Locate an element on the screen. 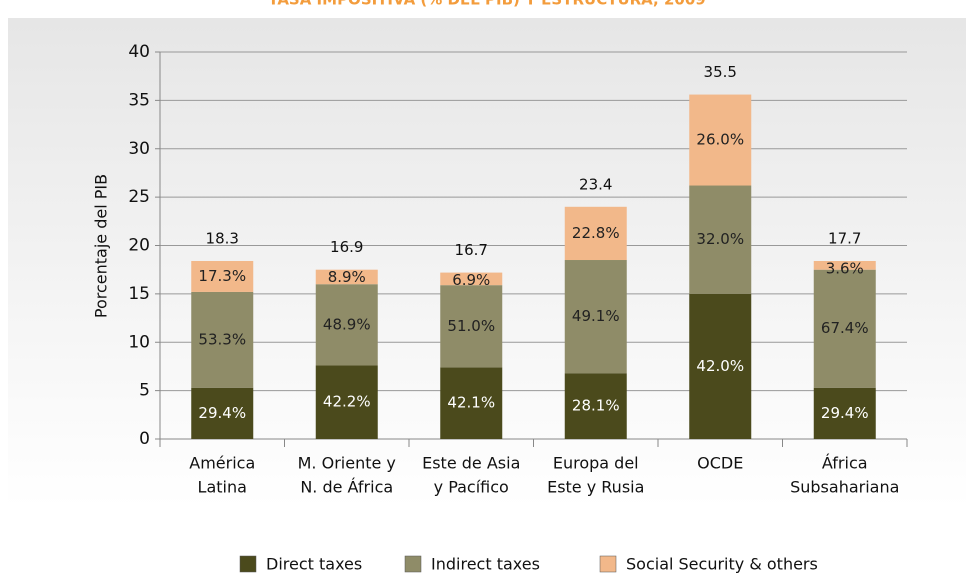 This screenshot has height=575, width=974. total-label: 35.5 is located at coordinates (720, 72).